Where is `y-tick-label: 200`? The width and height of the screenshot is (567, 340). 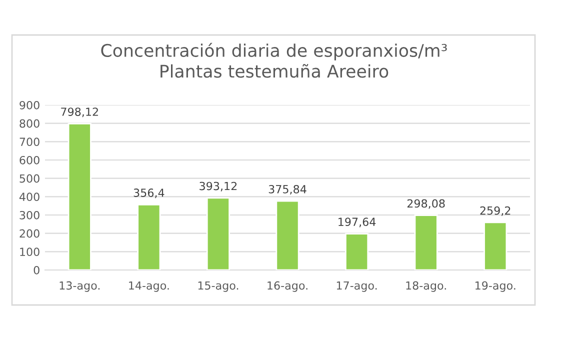 y-tick-label: 200 is located at coordinates (30, 233).